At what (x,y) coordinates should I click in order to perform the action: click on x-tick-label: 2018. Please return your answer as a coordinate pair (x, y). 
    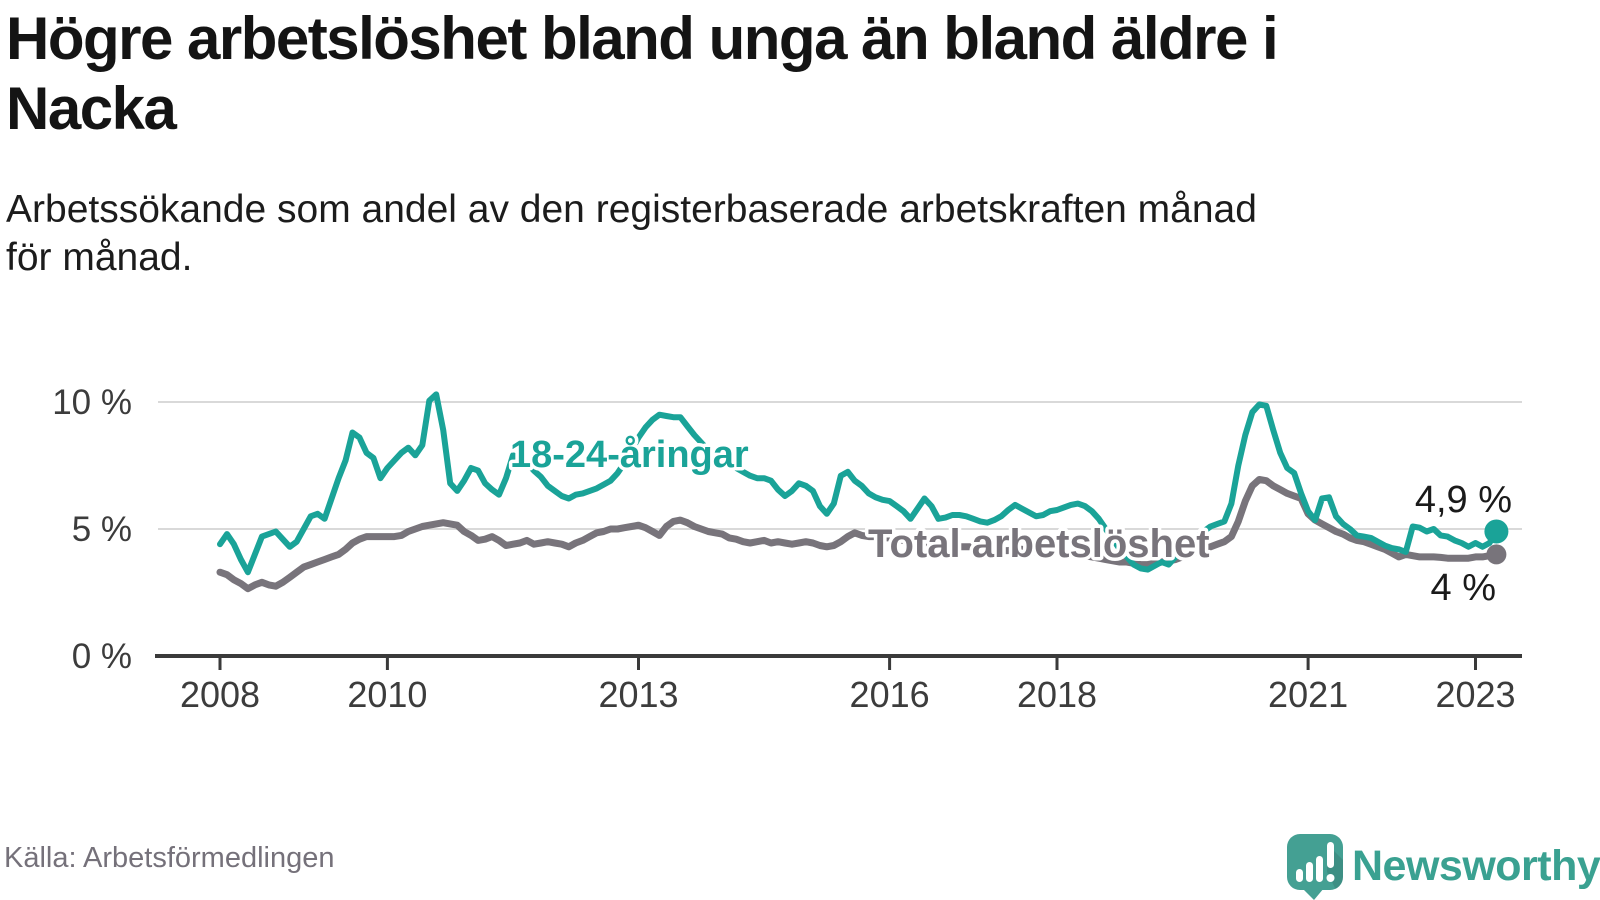
    Looking at the image, I should click on (1057, 694).